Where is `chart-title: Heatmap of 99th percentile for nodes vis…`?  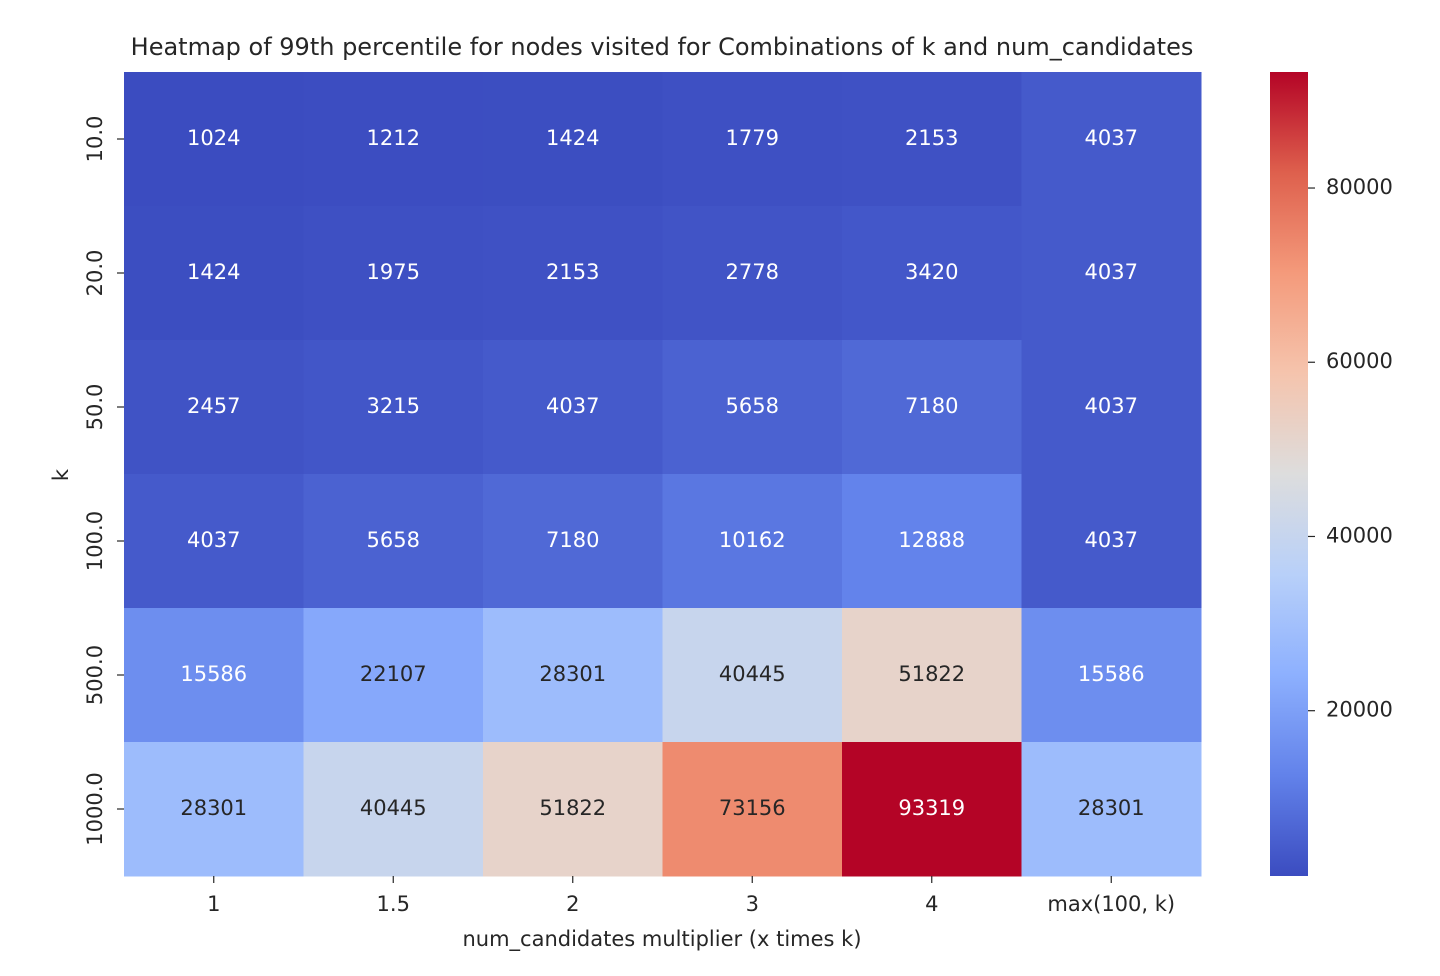
chart-title: Heatmap of 99th percentile for nodes vis… is located at coordinates (662, 47).